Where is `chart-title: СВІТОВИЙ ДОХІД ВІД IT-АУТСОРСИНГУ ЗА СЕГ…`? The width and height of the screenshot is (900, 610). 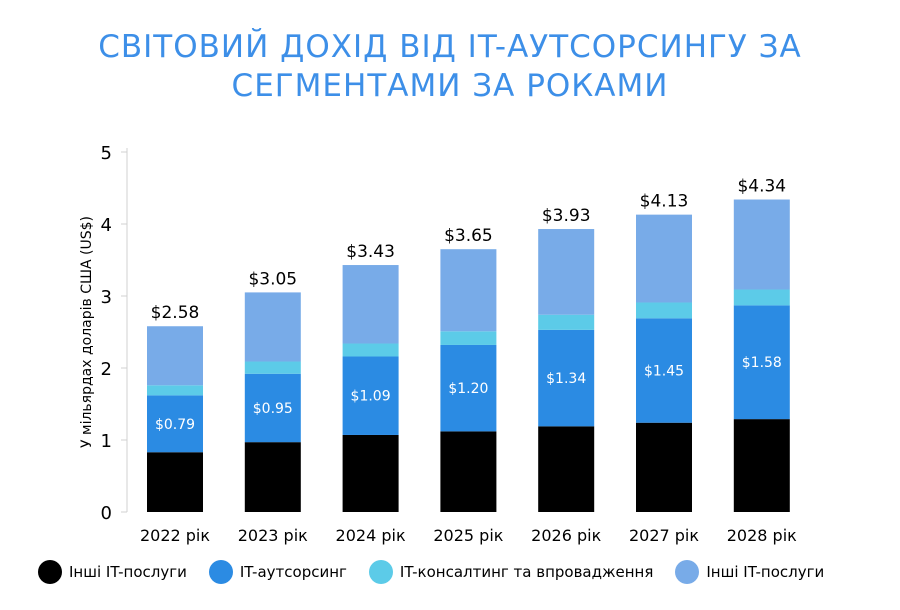 chart-title: СВІТОВИЙ ДОХІД ВІД IT-АУТСОРСИНГУ ЗА СЕГ… is located at coordinates (450, 67).